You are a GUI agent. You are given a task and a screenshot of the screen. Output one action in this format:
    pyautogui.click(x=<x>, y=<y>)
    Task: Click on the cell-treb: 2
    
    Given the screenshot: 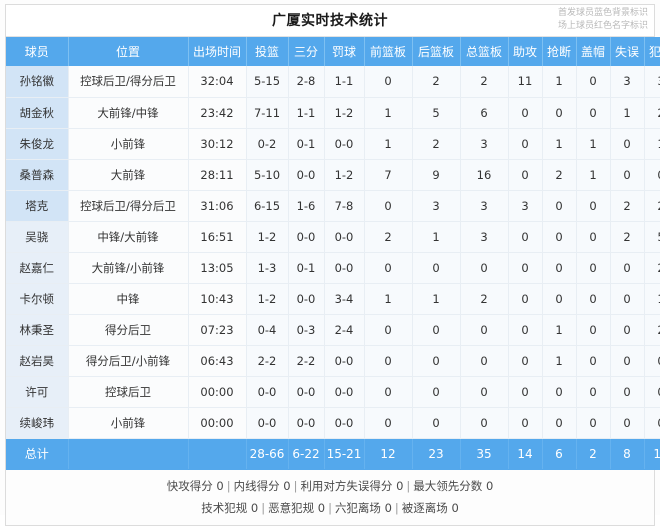 What is the action you would take?
    pyautogui.click(x=484, y=299)
    